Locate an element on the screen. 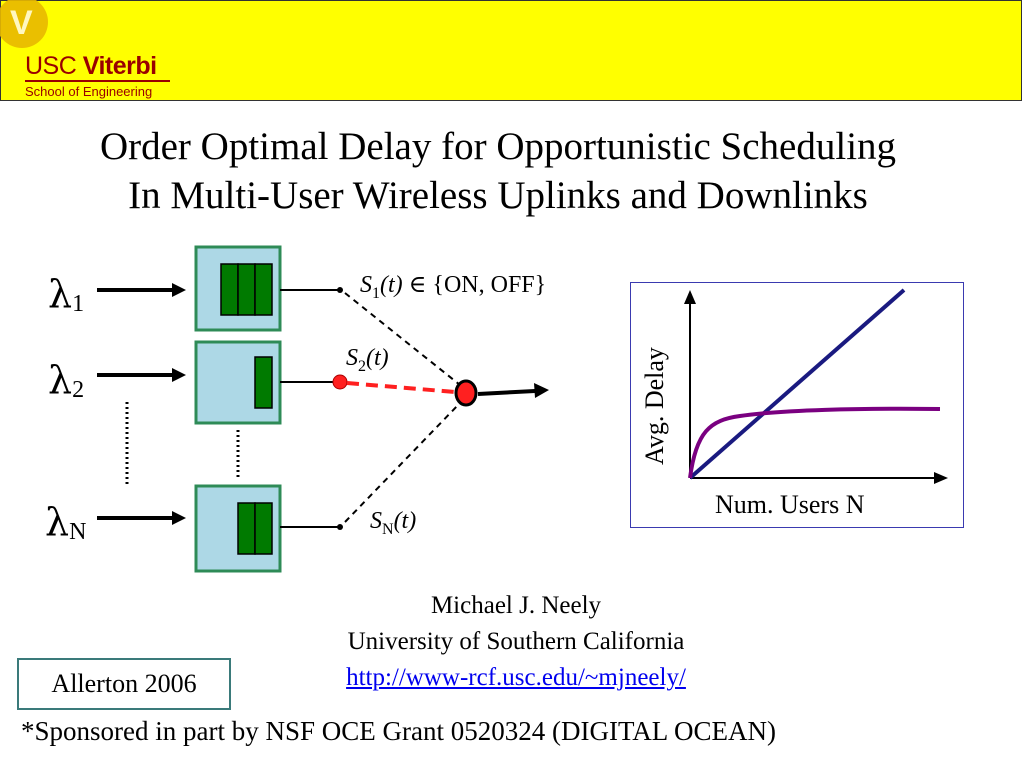 This screenshot has width=1024, height=768. linear-delay-curve is located at coordinates (797, 384).